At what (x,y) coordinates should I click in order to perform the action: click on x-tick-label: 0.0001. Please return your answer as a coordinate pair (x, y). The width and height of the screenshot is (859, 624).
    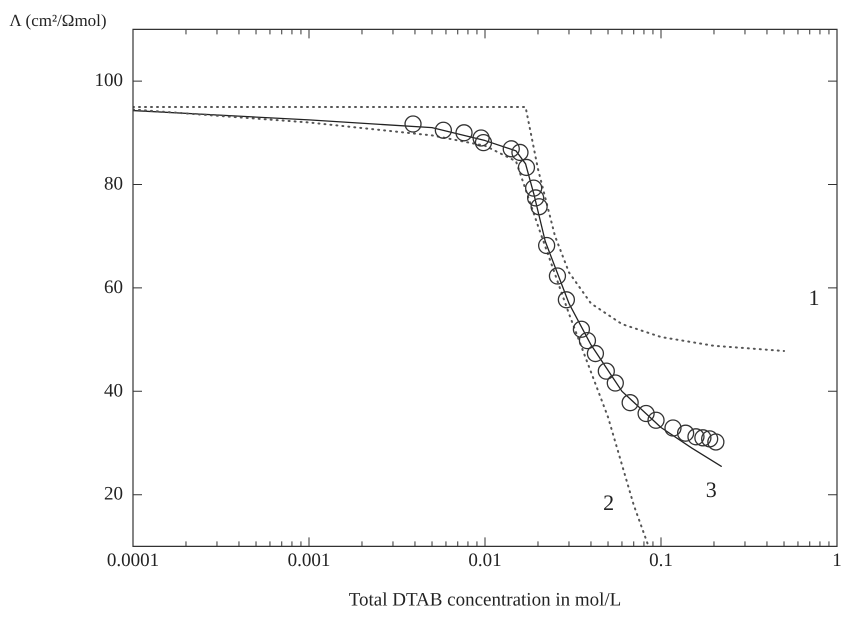
    Looking at the image, I should click on (133, 560).